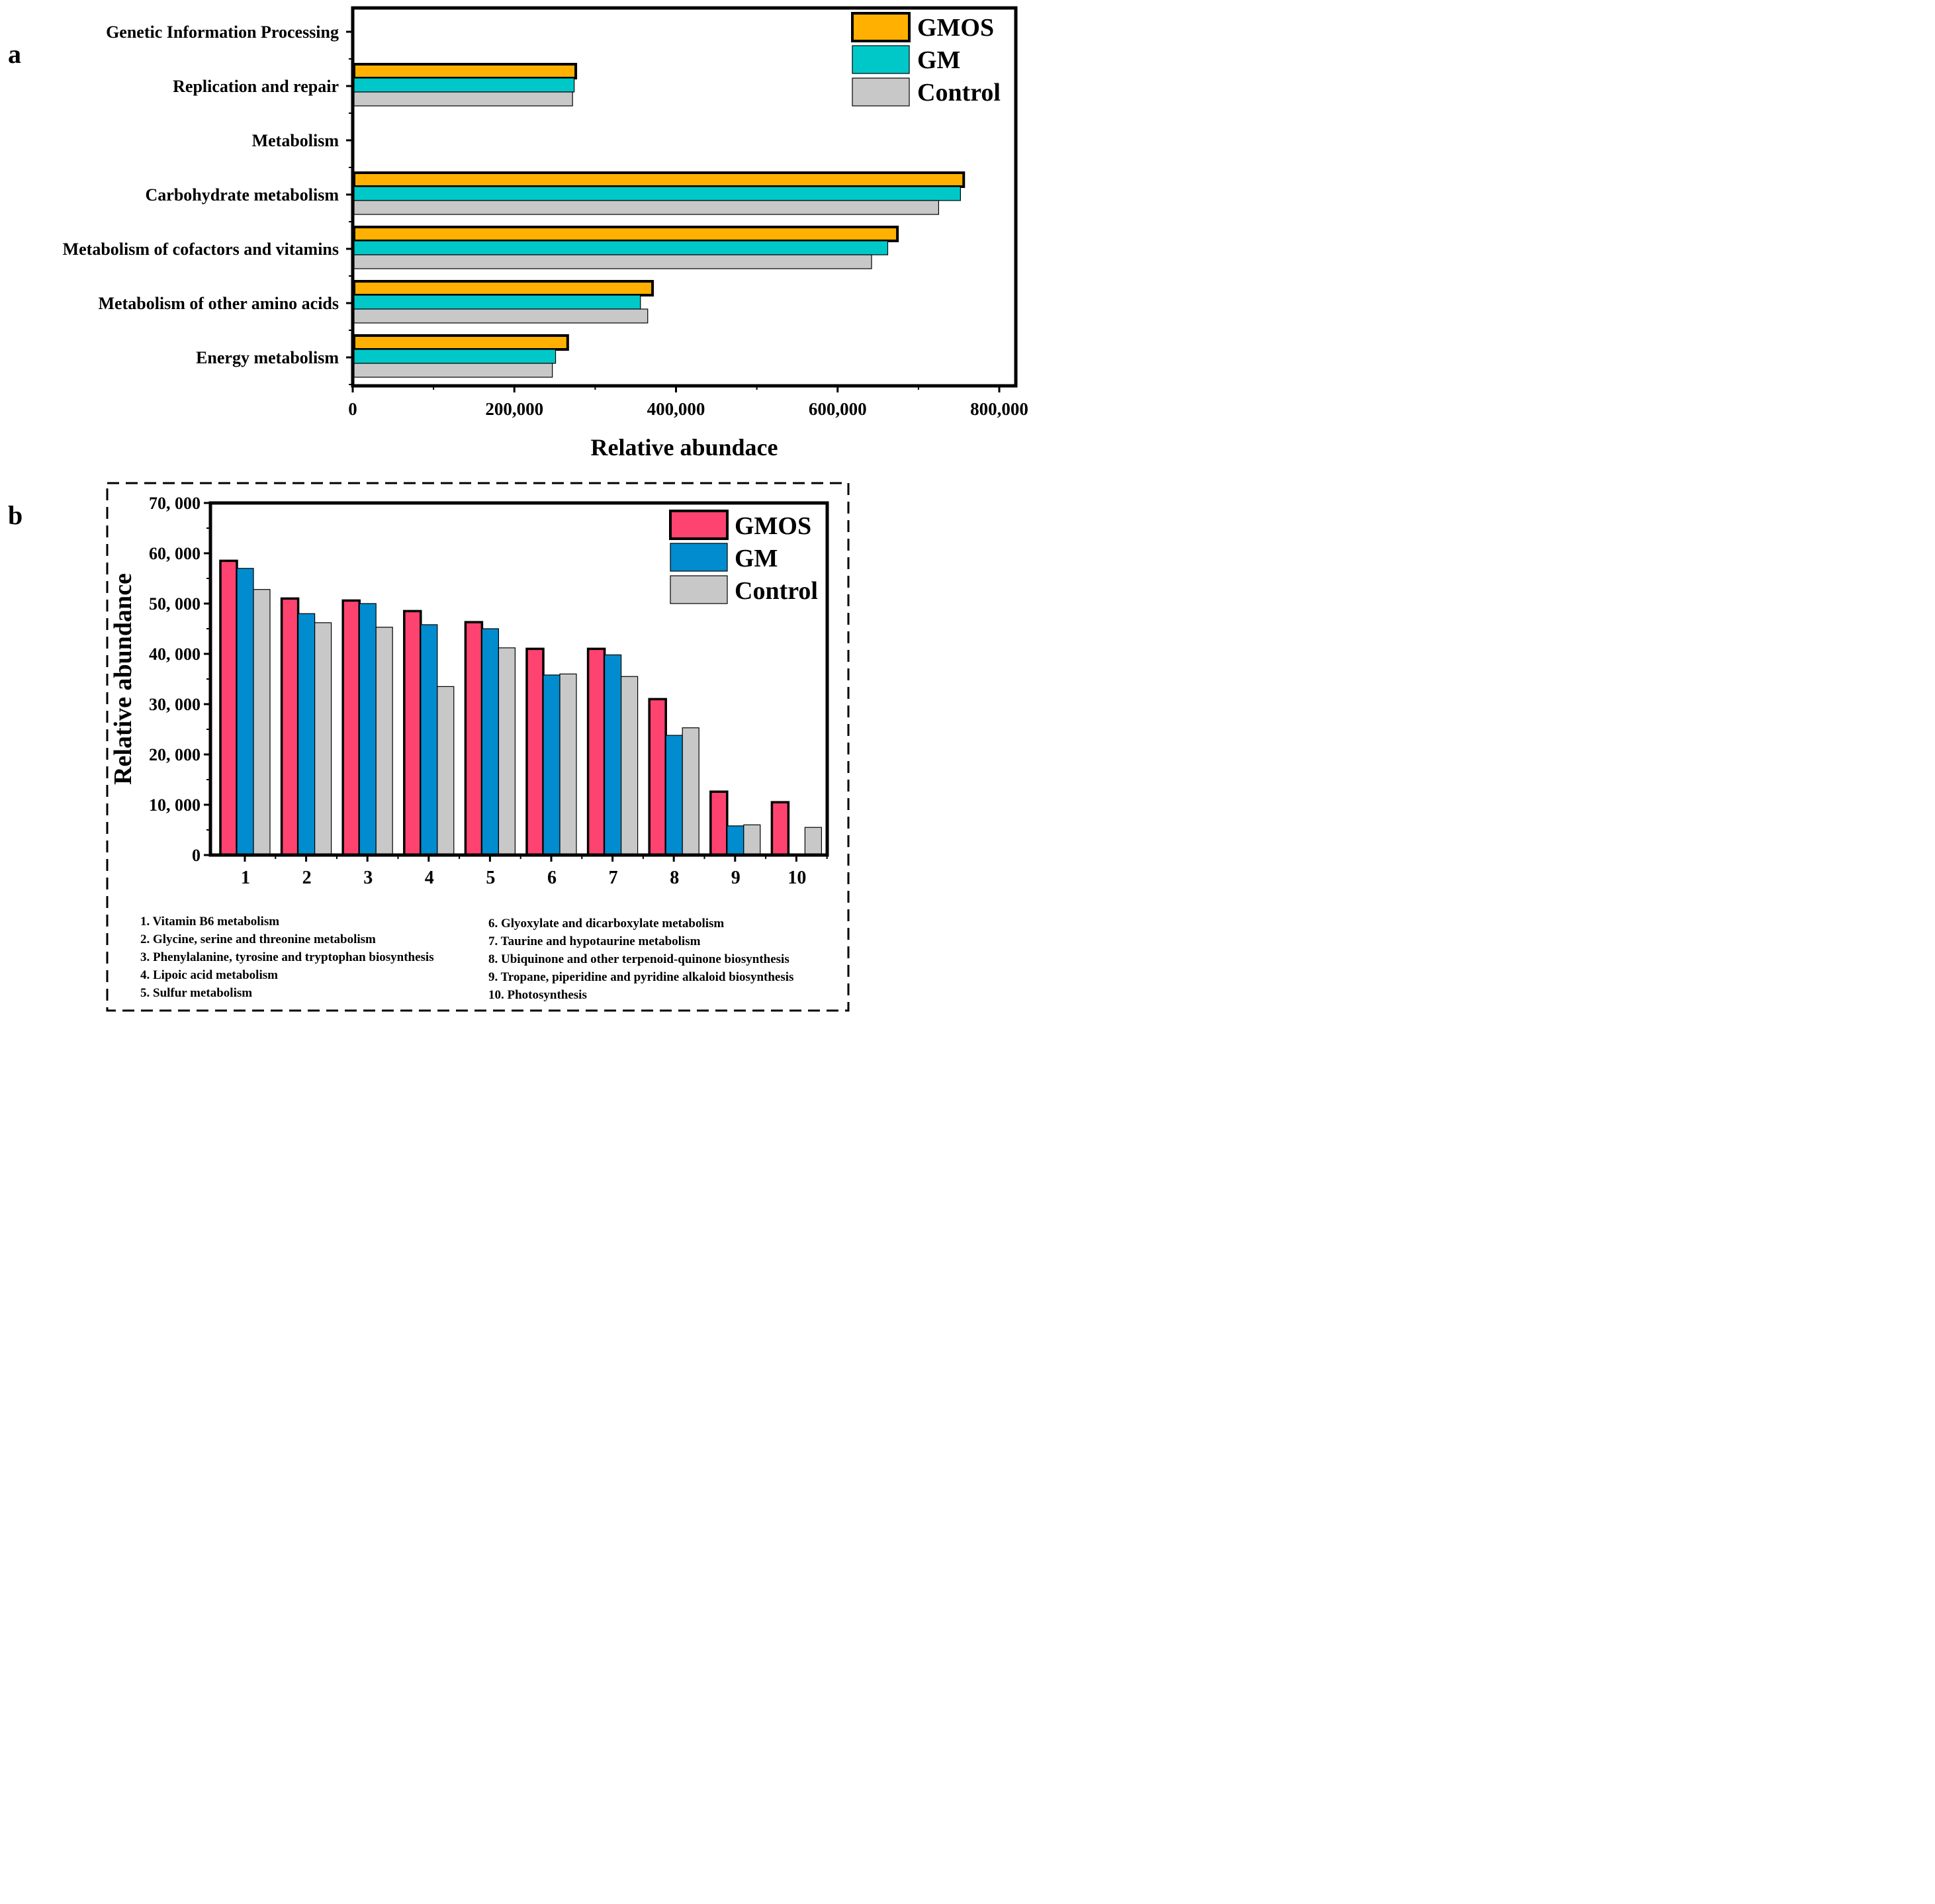 This screenshot has height=1904, width=1935. I want to click on bar-control-carbohydrate-metabolism, so click(646, 207).